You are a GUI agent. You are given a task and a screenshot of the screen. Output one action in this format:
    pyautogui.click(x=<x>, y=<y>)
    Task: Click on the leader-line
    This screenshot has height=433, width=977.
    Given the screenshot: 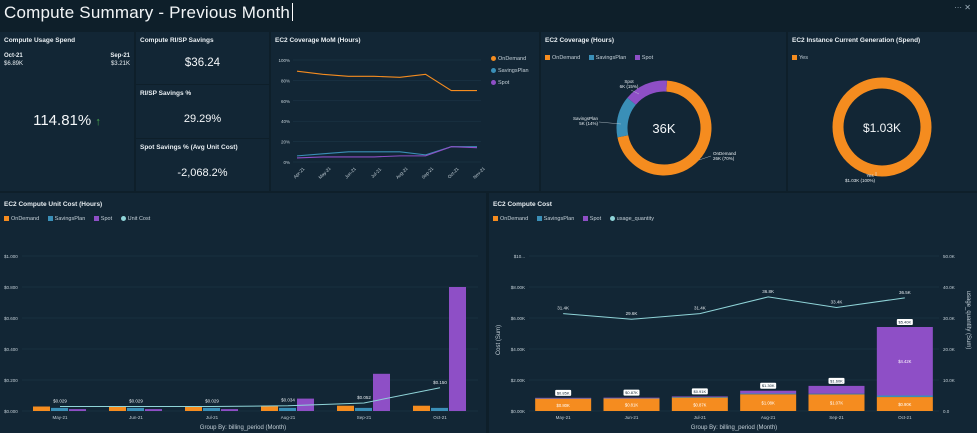 What is the action you would take?
    pyautogui.click(x=635, y=92)
    